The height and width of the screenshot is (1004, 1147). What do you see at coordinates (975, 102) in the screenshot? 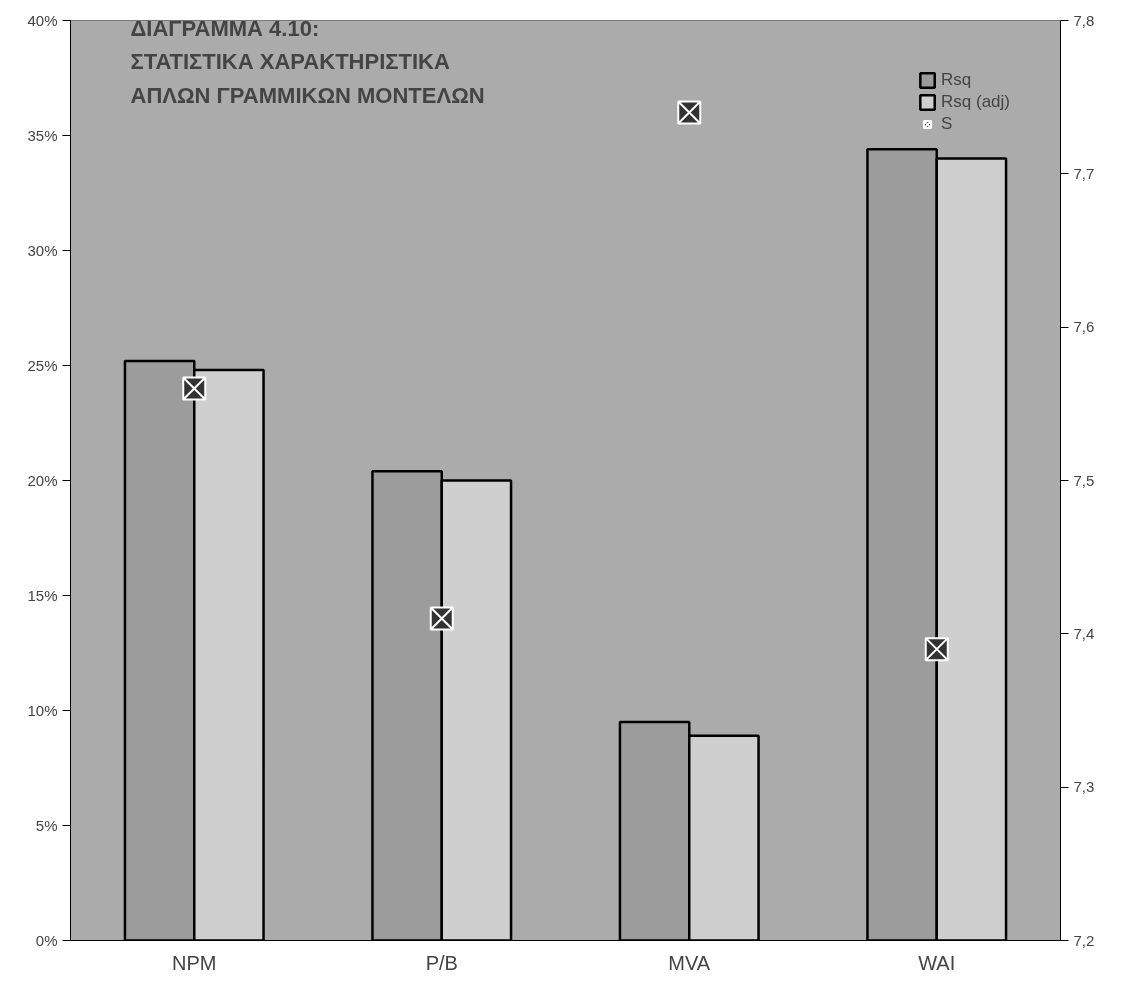
I see `legend-label: Rsq (adj)` at bounding box center [975, 102].